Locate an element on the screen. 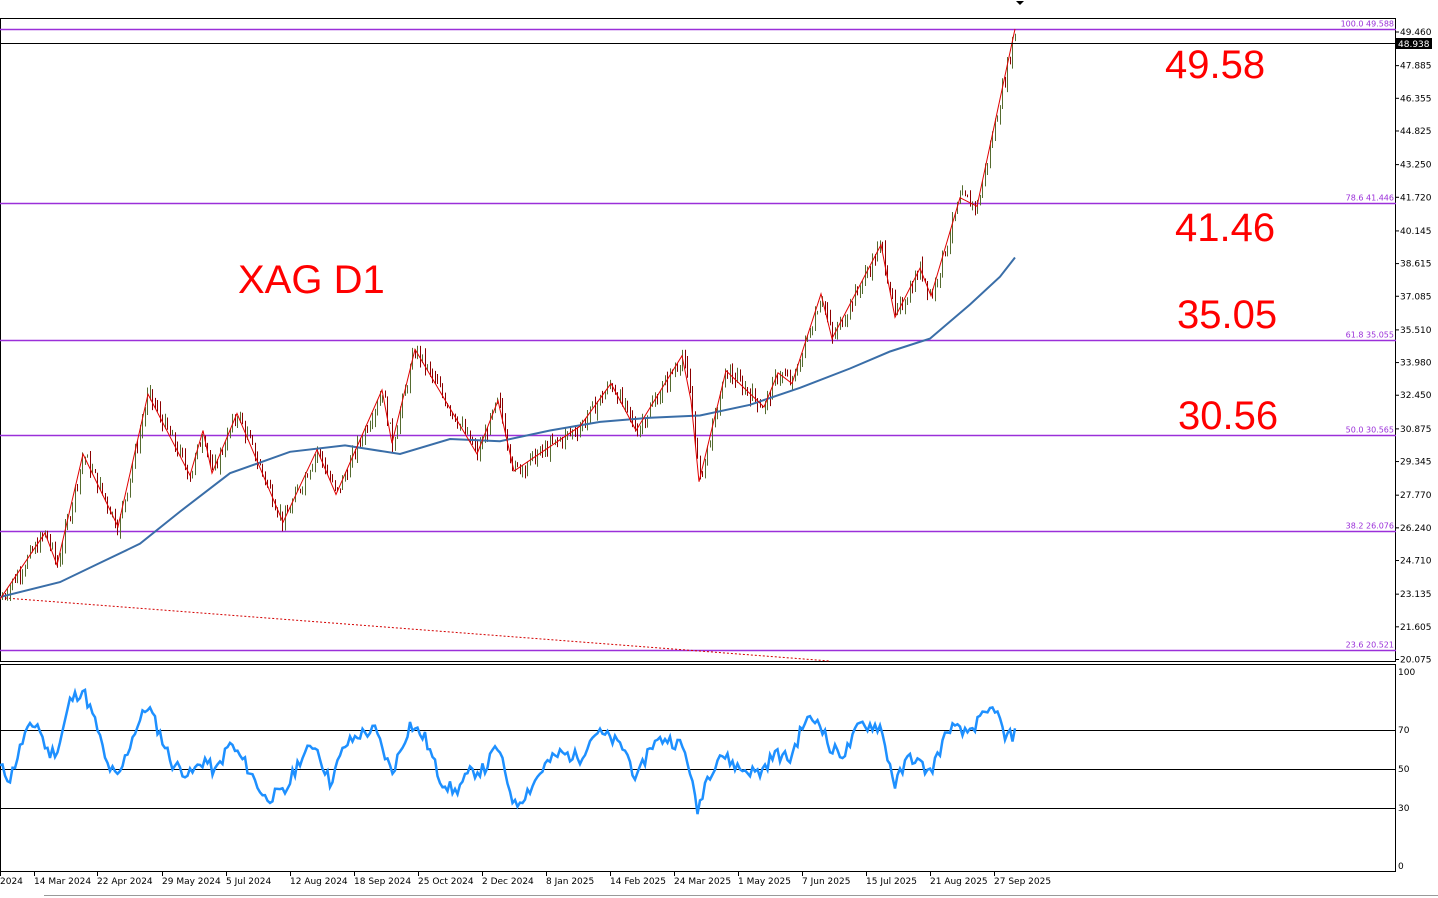  x-tick-label: 12 Aug 2024 is located at coordinates (319, 882).